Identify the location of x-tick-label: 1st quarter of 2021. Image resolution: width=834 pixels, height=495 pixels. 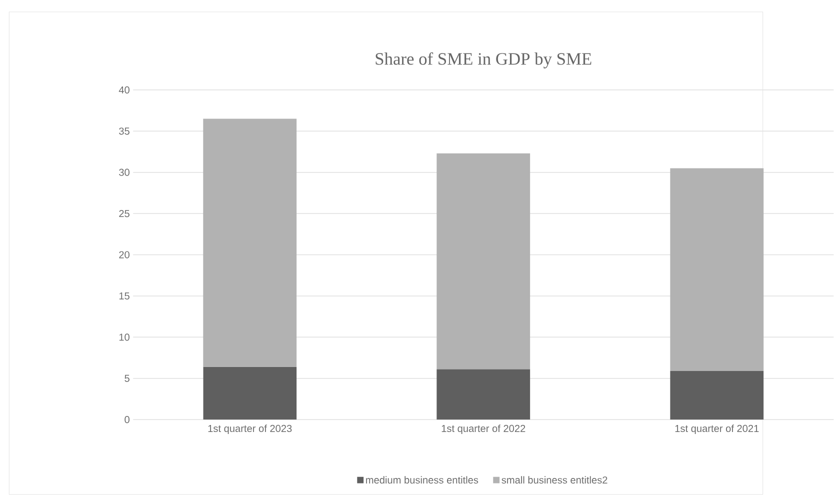
(717, 429).